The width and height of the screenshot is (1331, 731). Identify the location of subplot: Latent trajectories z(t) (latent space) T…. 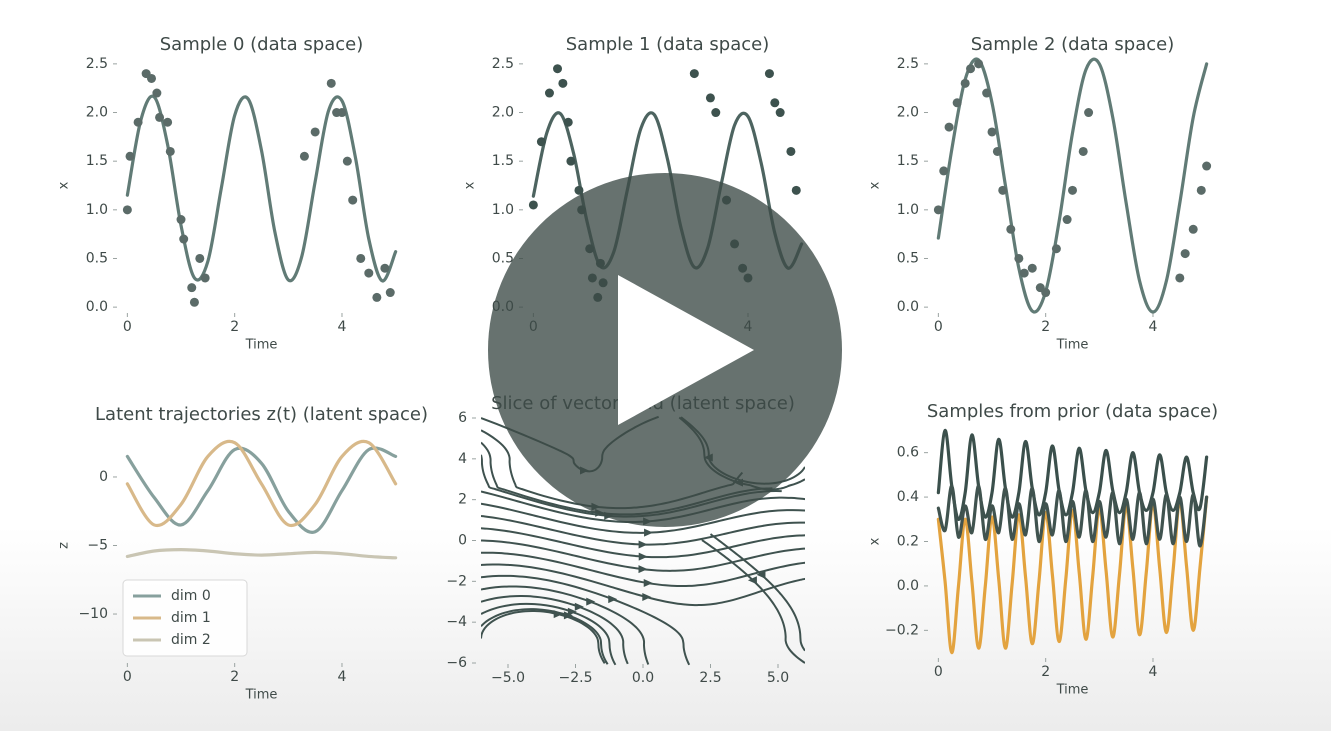
(242, 553).